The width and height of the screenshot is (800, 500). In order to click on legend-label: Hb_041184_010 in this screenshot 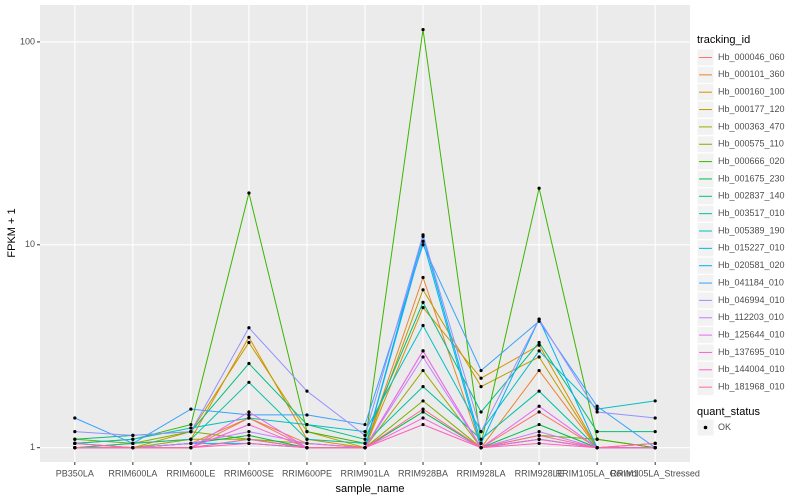, I will do `click(751, 282)`.